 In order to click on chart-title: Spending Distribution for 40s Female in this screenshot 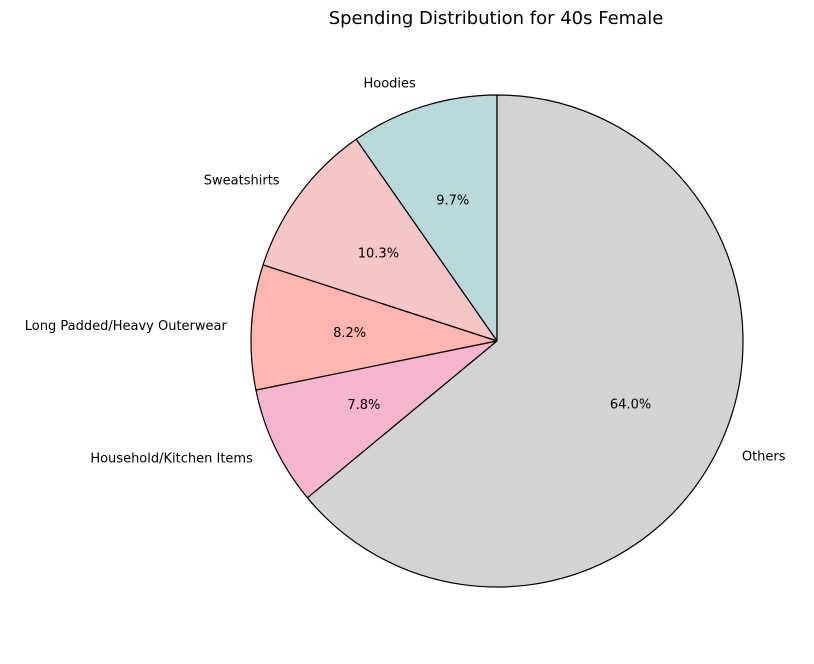, I will do `click(496, 18)`.